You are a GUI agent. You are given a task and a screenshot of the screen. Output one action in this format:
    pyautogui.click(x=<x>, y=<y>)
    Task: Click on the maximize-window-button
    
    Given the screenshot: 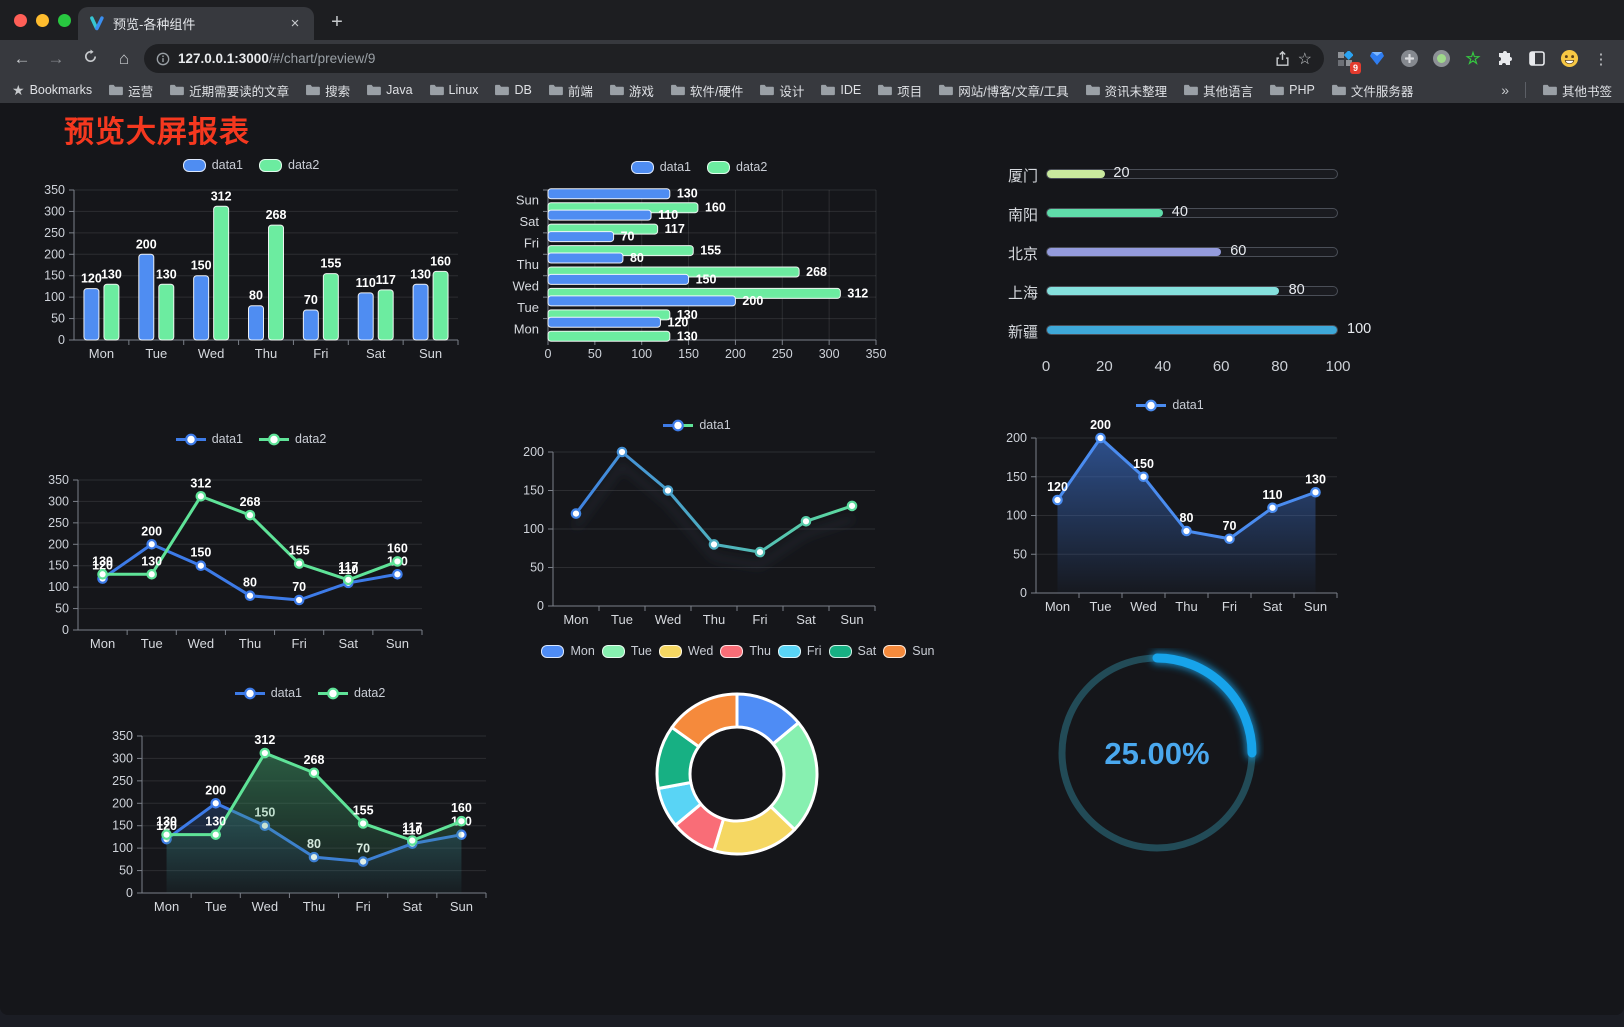 What is the action you would take?
    pyautogui.click(x=64, y=20)
    